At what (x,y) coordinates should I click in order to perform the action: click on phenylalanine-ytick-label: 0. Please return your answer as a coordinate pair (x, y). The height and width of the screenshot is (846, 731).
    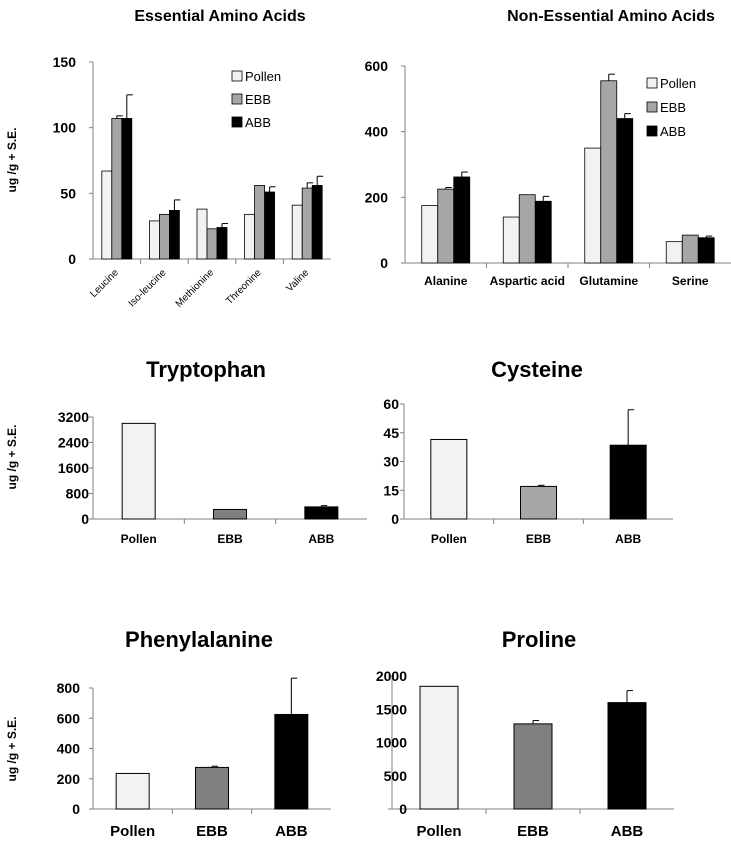
    Looking at the image, I should click on (76, 809).